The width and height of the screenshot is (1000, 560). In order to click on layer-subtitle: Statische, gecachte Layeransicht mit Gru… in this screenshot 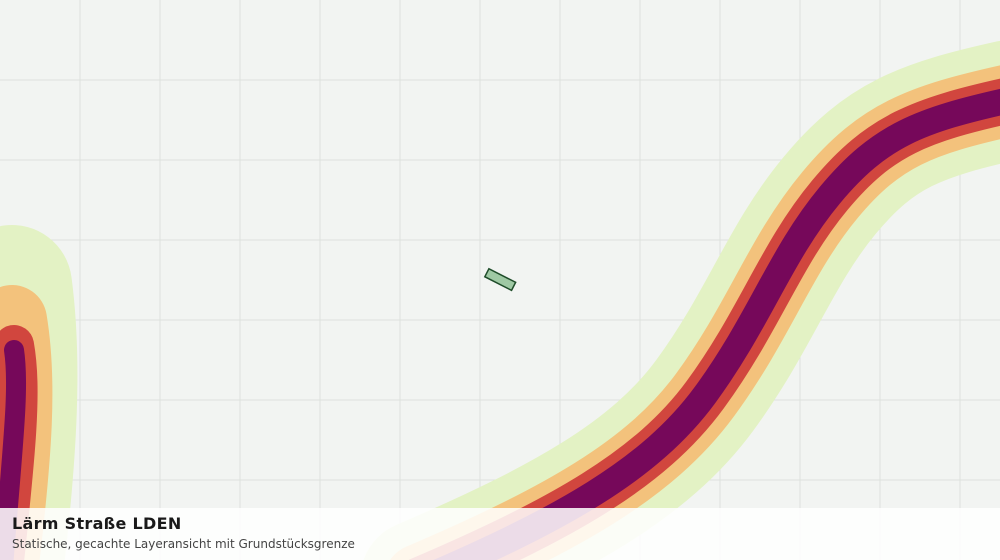, I will do `click(183, 544)`.